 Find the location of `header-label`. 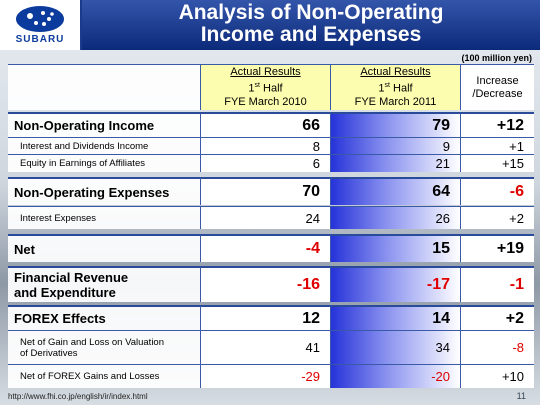

header-label is located at coordinates (104, 87).